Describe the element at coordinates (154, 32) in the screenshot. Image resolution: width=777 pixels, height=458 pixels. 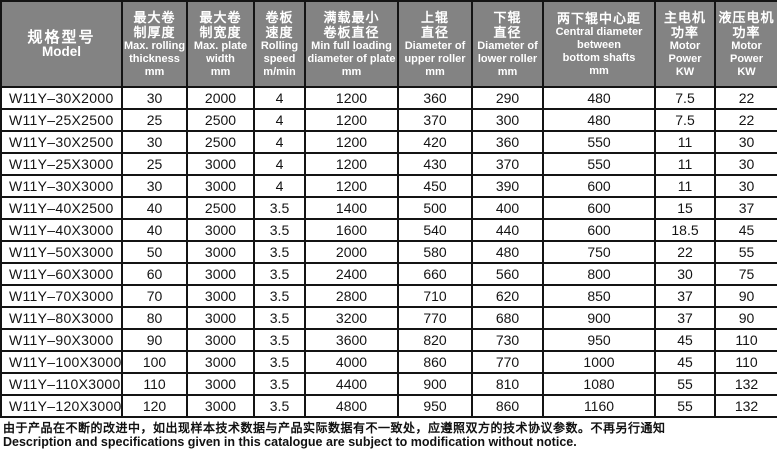
I see `header-line-cn: 制厚度` at that location.